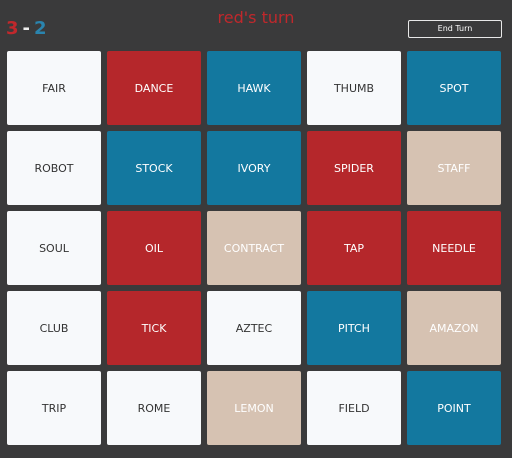  I want to click on card: CONTRACT, so click(254, 248).